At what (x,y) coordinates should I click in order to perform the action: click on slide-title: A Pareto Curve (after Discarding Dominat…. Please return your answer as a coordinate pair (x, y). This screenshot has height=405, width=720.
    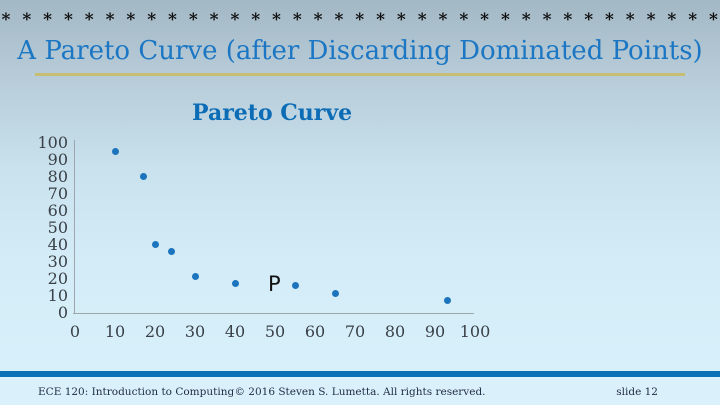
    Looking at the image, I should click on (360, 51).